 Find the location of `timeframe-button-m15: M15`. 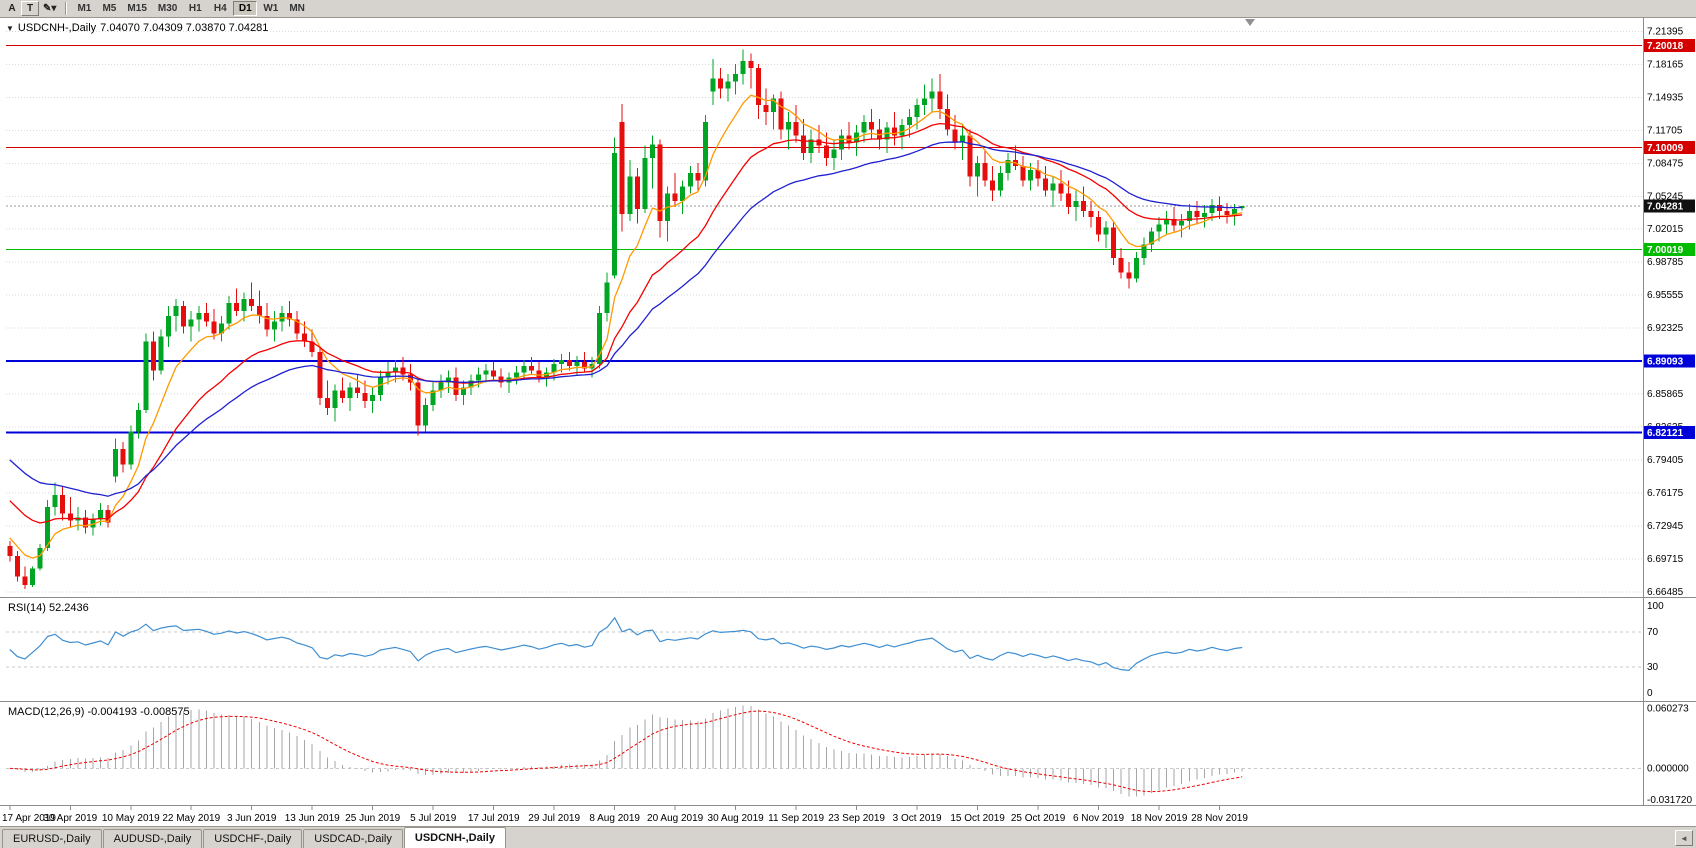

timeframe-button-m15: M15 is located at coordinates (137, 8).